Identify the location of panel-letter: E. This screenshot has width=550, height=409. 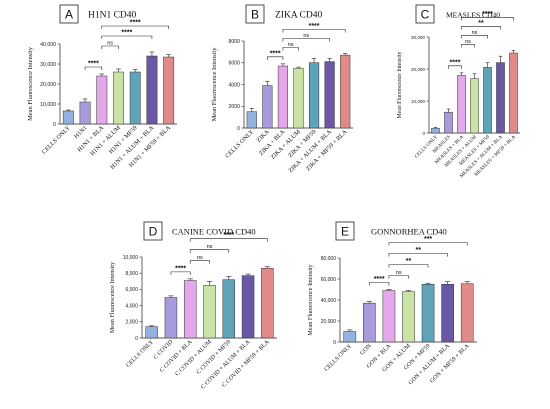
(345, 232).